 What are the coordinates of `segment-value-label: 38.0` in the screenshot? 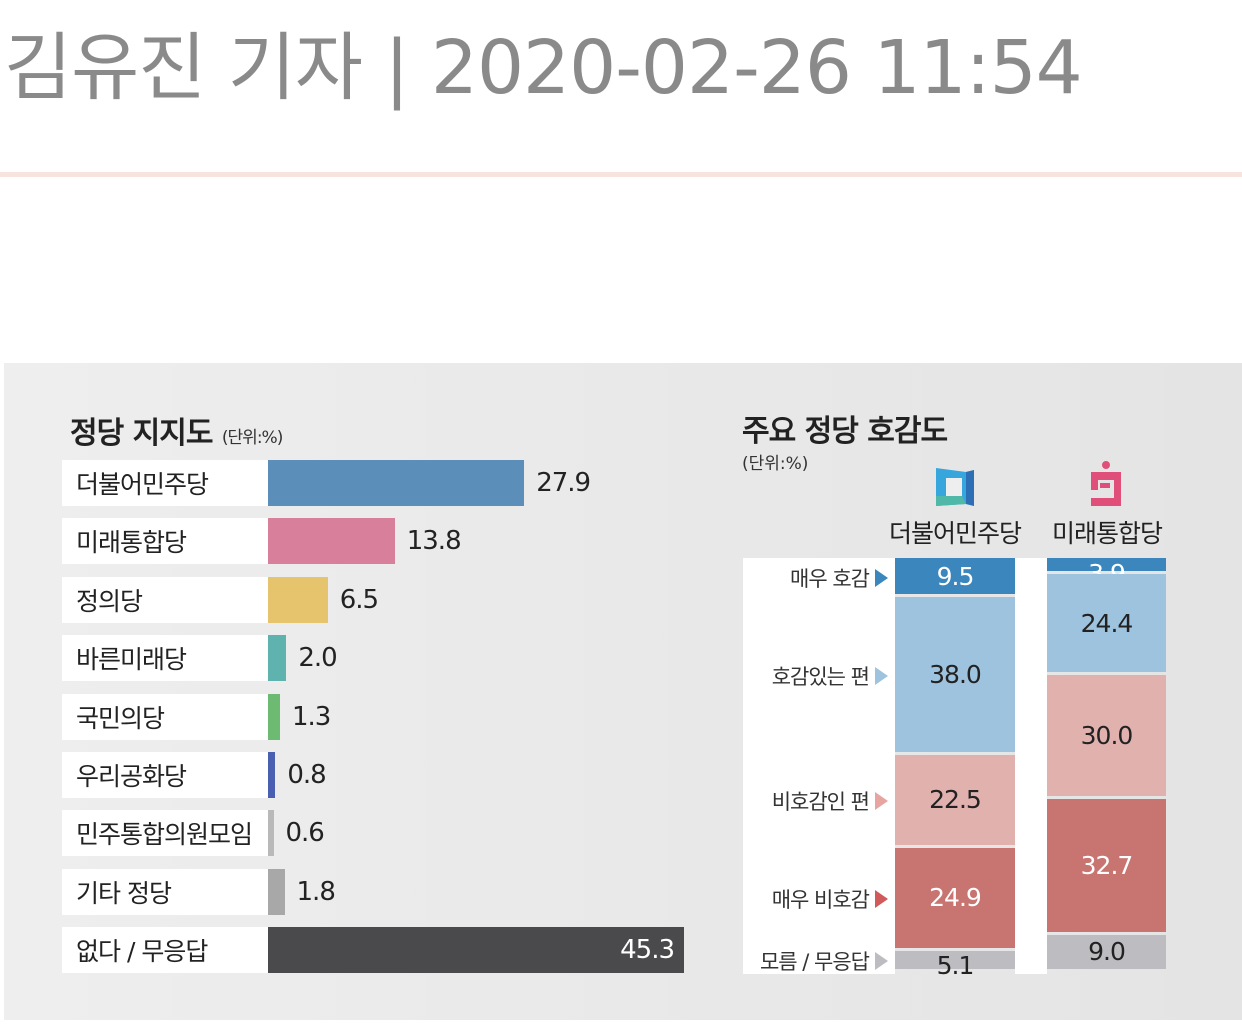 It's located at (955, 674).